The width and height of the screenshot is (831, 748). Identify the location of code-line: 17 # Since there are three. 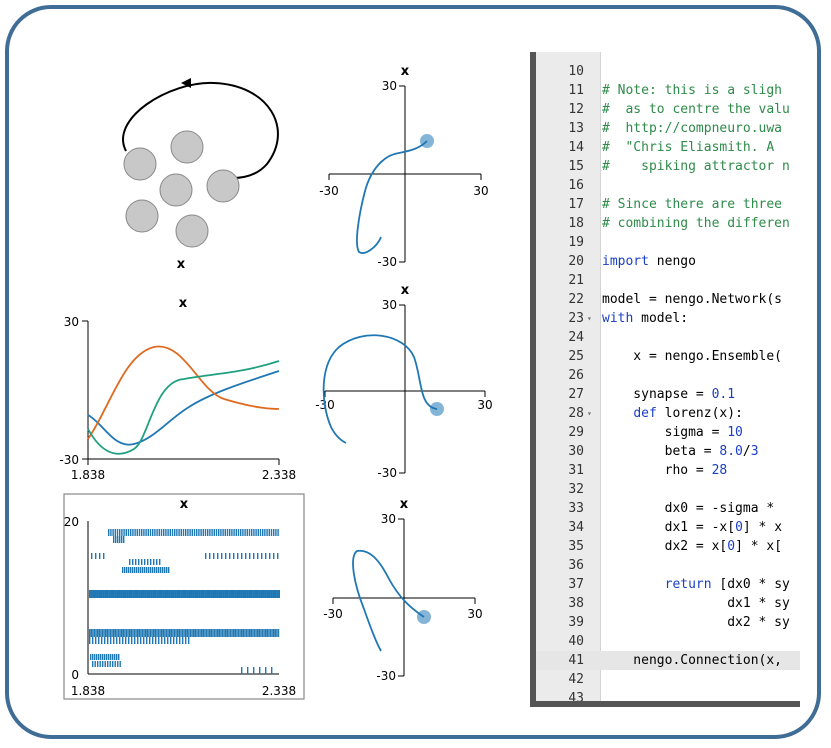
(668, 204).